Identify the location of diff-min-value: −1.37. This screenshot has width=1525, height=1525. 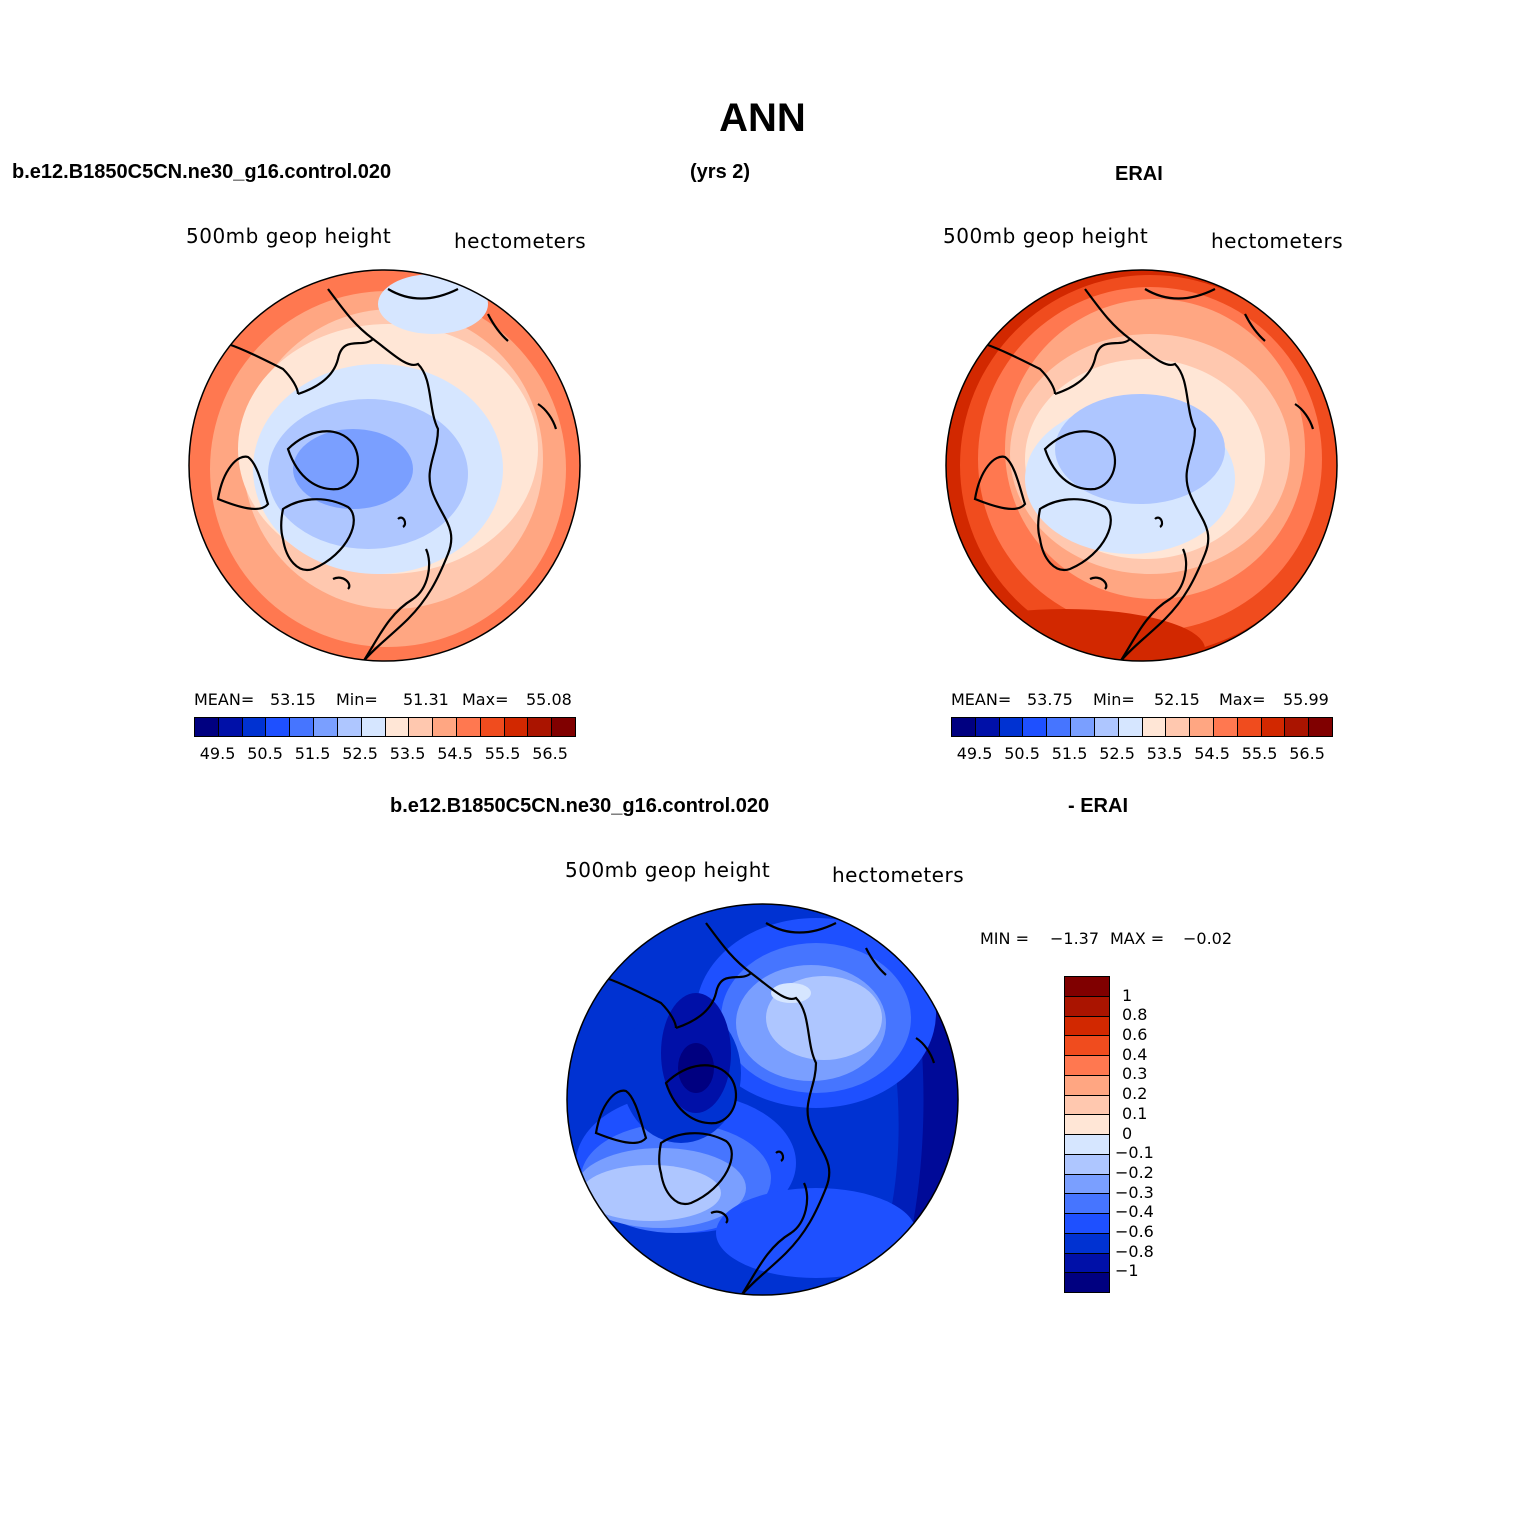
(1075, 938).